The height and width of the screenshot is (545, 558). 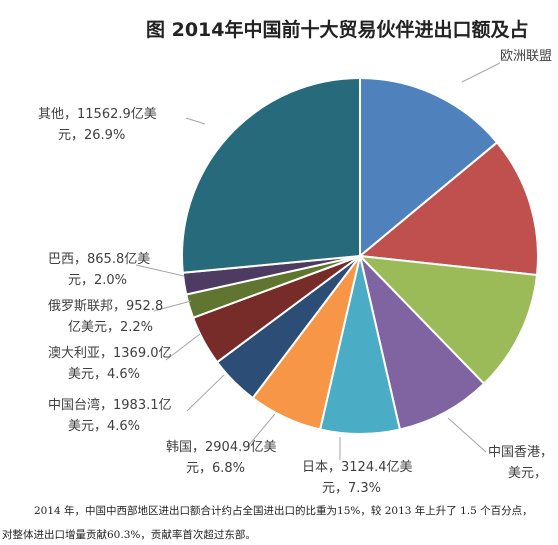 I want to click on slice-label-10-line-2: 元，2.0%, so click(x=97, y=280).